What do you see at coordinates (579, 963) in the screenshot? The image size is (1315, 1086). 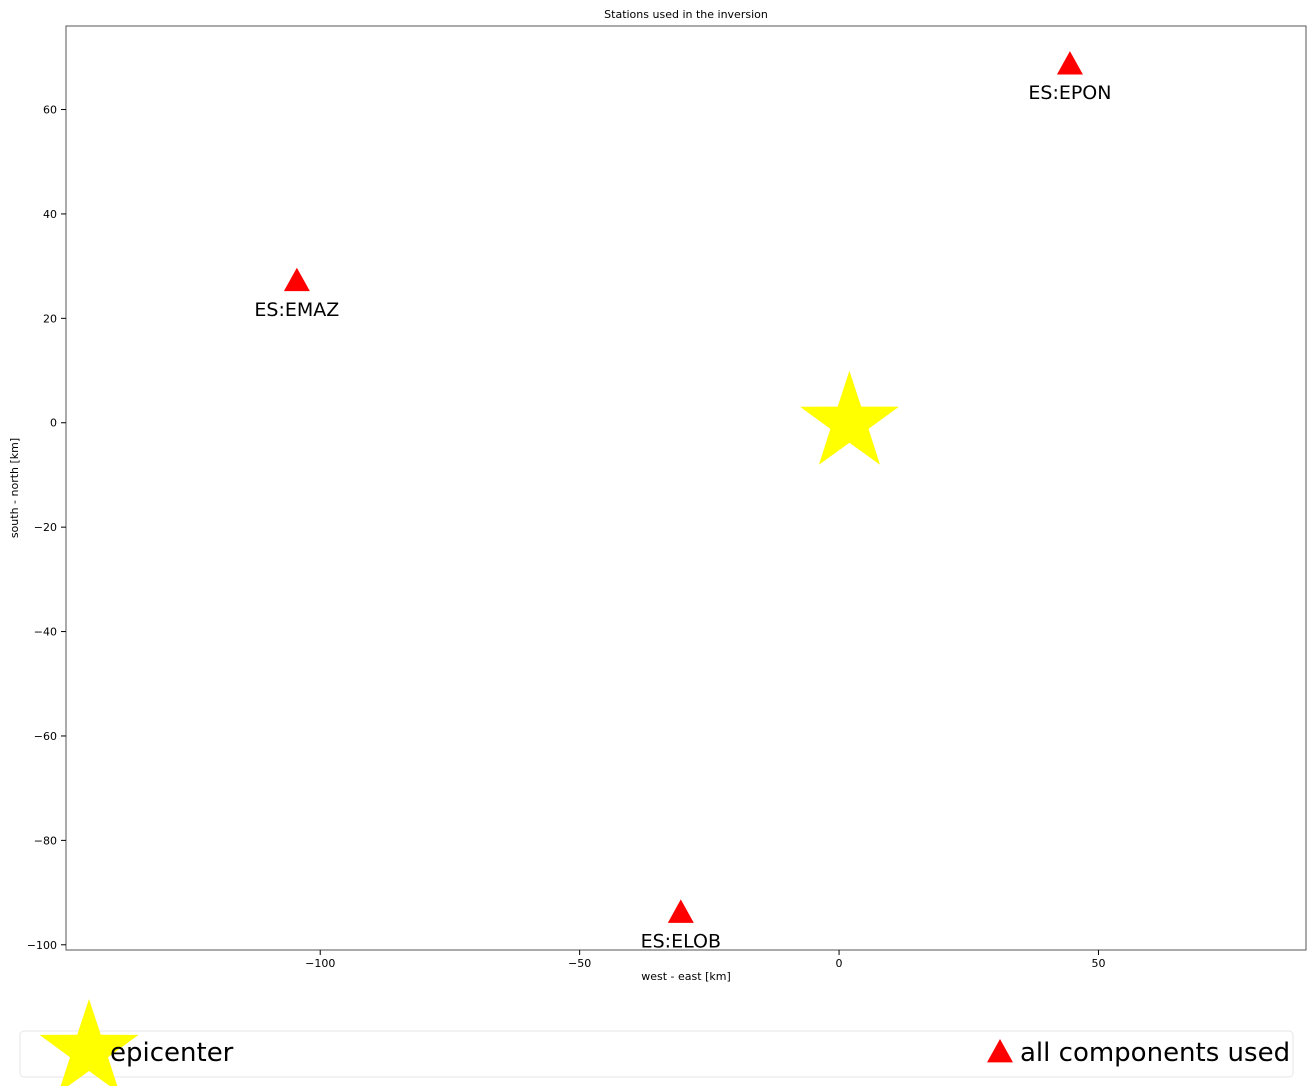 I see `x-tick-label: −50` at bounding box center [579, 963].